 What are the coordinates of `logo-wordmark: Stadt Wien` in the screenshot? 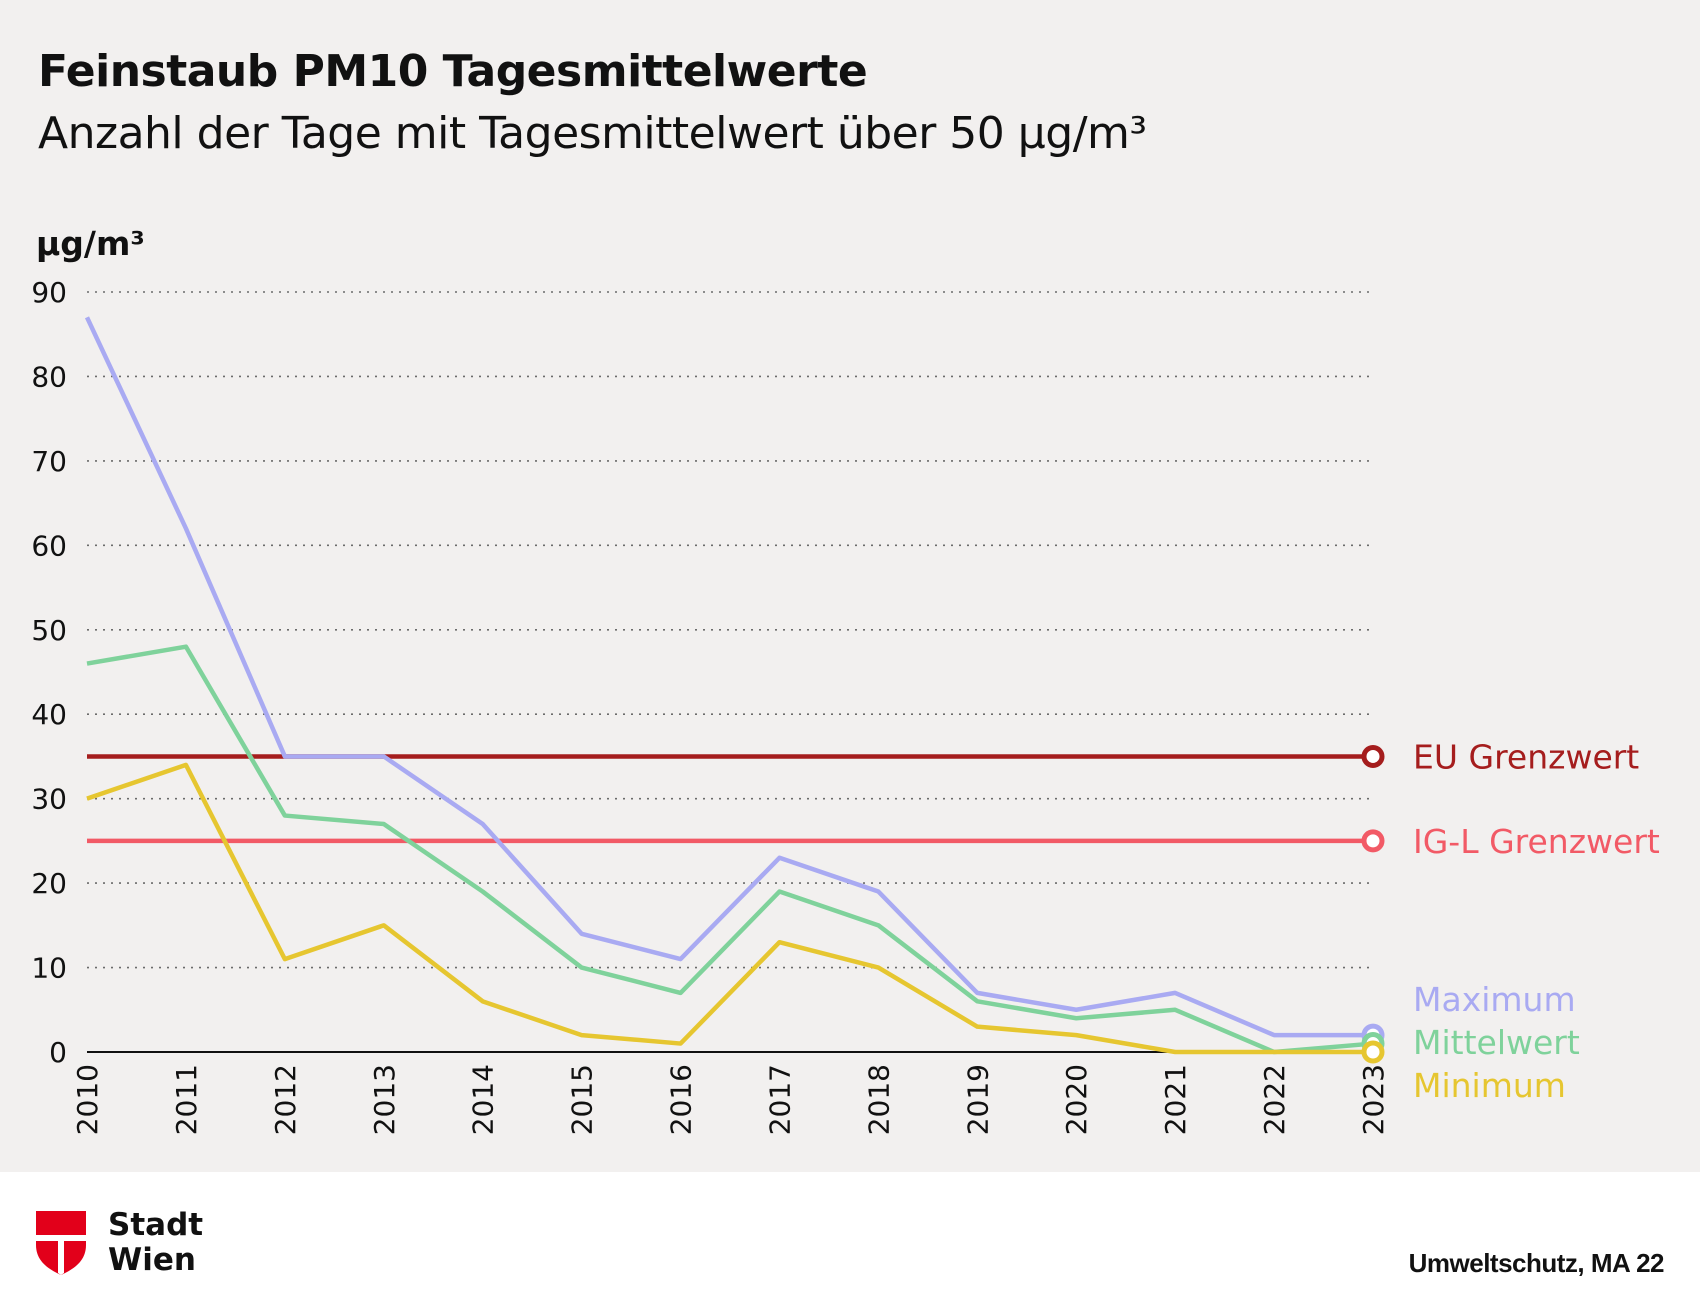 It's located at (155, 1243).